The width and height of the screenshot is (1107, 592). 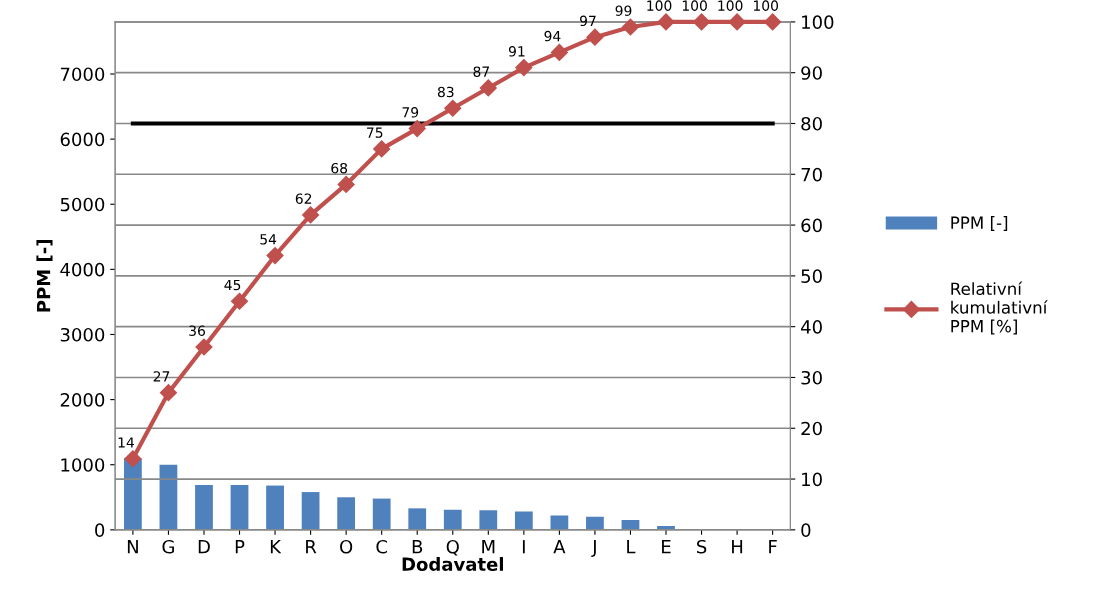 I want to click on x-tick-label: F, so click(x=773, y=547).